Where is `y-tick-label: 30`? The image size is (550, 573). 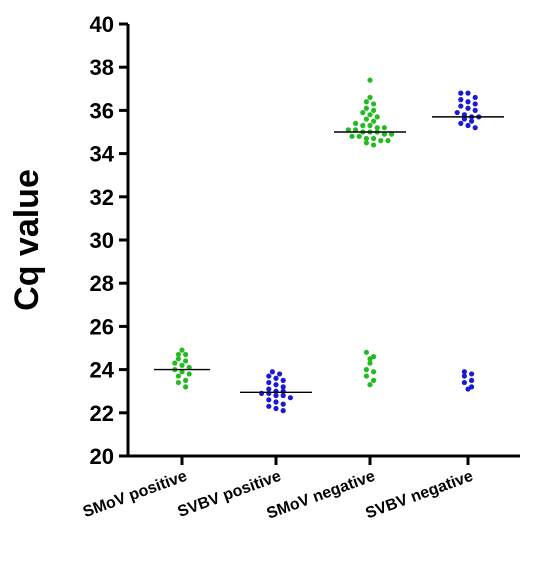 y-tick-label: 30 is located at coordinates (102, 240).